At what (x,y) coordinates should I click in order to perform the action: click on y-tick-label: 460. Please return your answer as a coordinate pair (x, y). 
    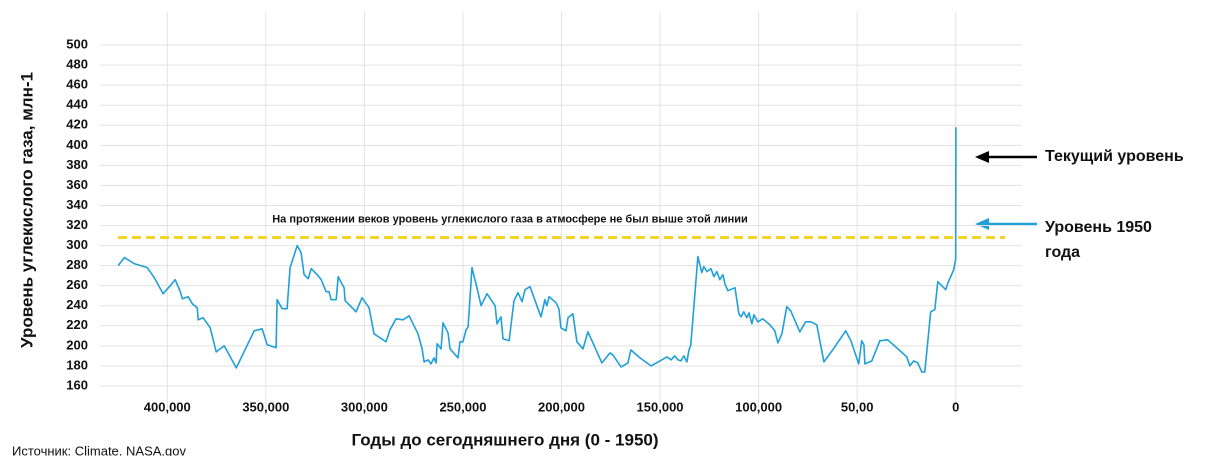
    Looking at the image, I should click on (77, 84).